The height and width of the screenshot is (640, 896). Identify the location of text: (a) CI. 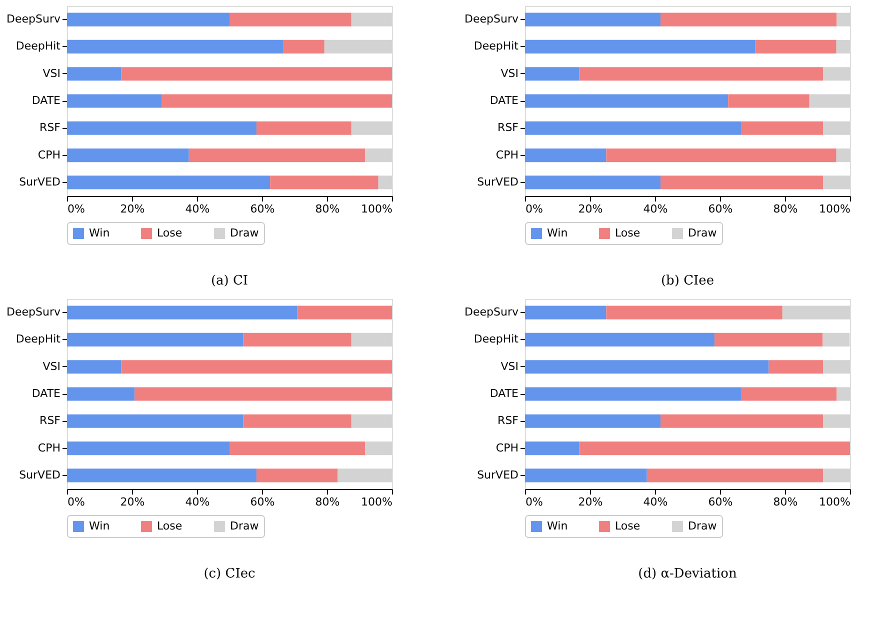
(229, 281).